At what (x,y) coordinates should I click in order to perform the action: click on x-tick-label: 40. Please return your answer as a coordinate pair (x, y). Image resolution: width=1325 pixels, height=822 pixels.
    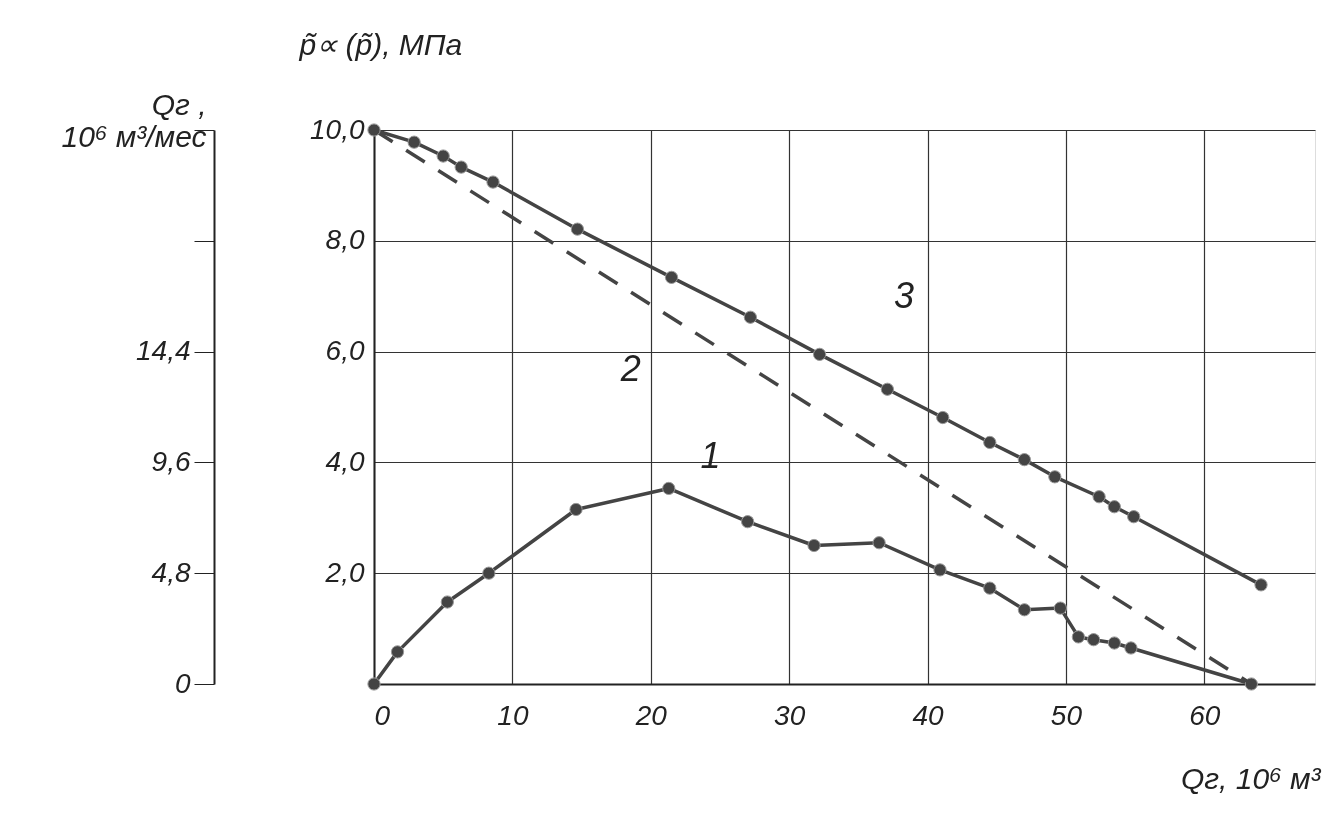
    Looking at the image, I should click on (928, 715).